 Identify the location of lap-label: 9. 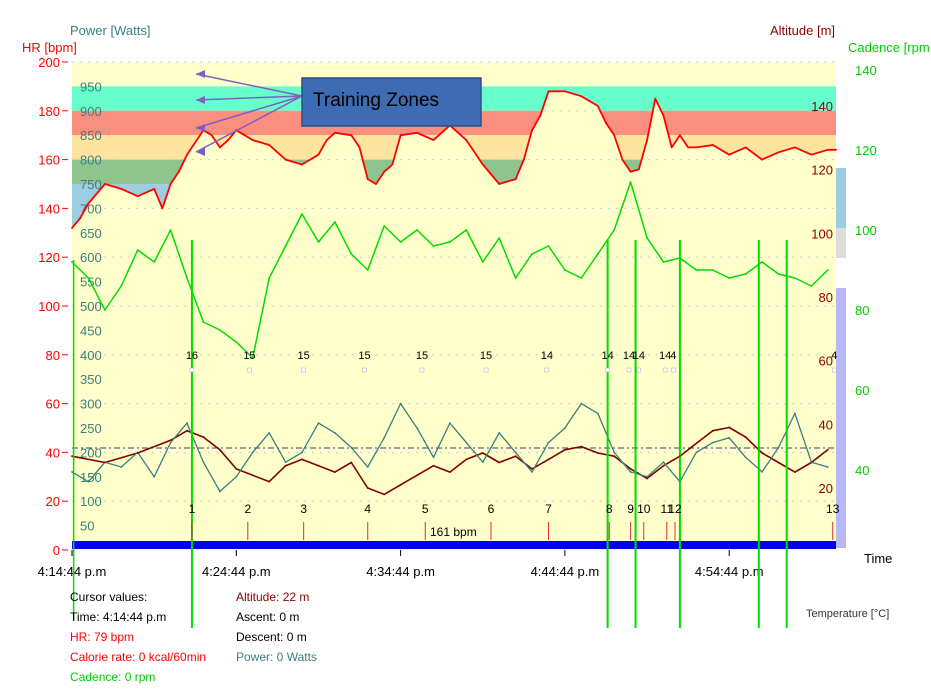
(630, 509).